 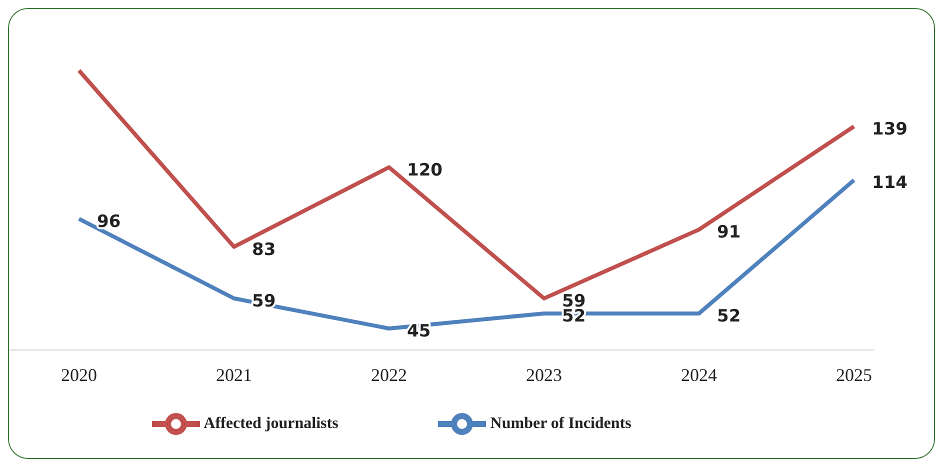 I want to click on x-tick-label: 2022, so click(x=389, y=374).